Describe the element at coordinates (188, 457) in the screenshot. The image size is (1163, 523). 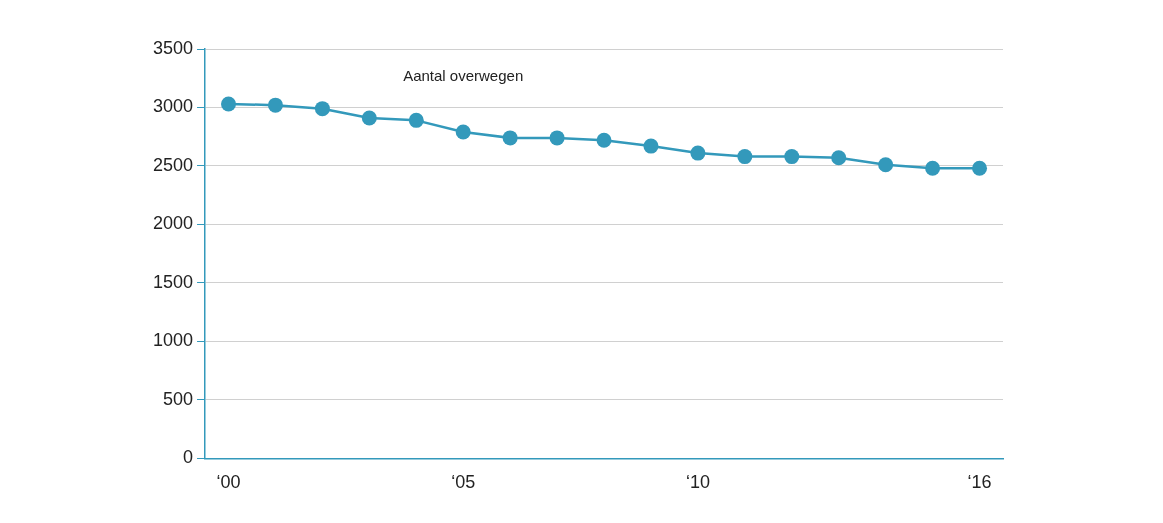
I see `y-tick-label: 0` at that location.